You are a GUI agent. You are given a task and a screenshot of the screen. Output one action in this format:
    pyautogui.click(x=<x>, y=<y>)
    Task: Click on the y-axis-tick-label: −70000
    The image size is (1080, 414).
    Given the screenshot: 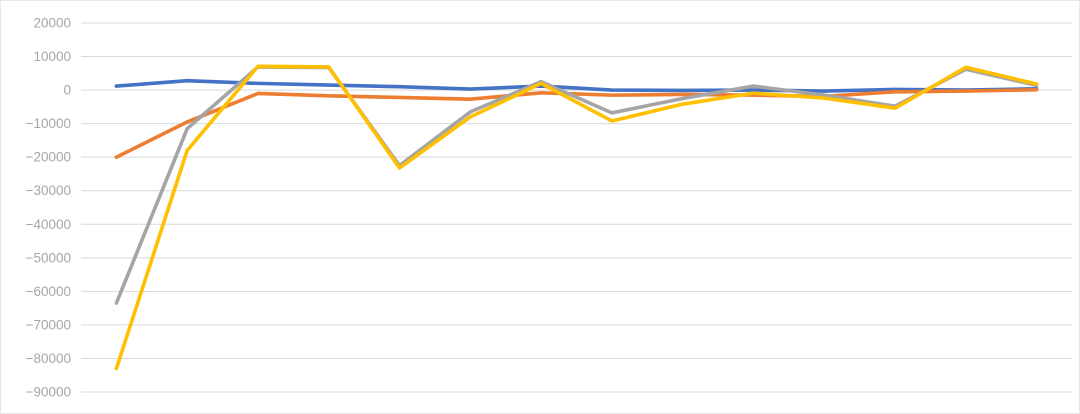 What is the action you would take?
    pyautogui.click(x=48, y=324)
    